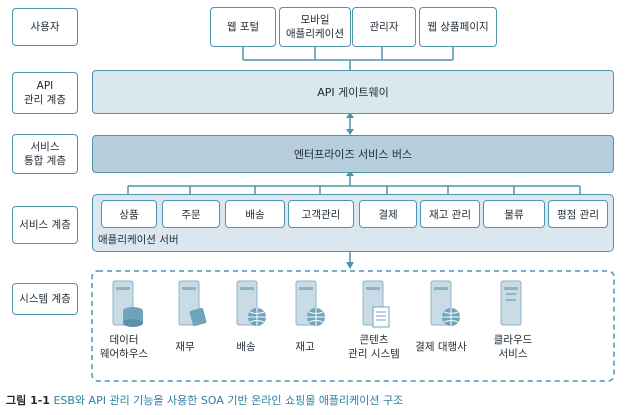 This screenshot has height=415, width=630. What do you see at coordinates (127, 303) in the screenshot?
I see `database-server-icon` at bounding box center [127, 303].